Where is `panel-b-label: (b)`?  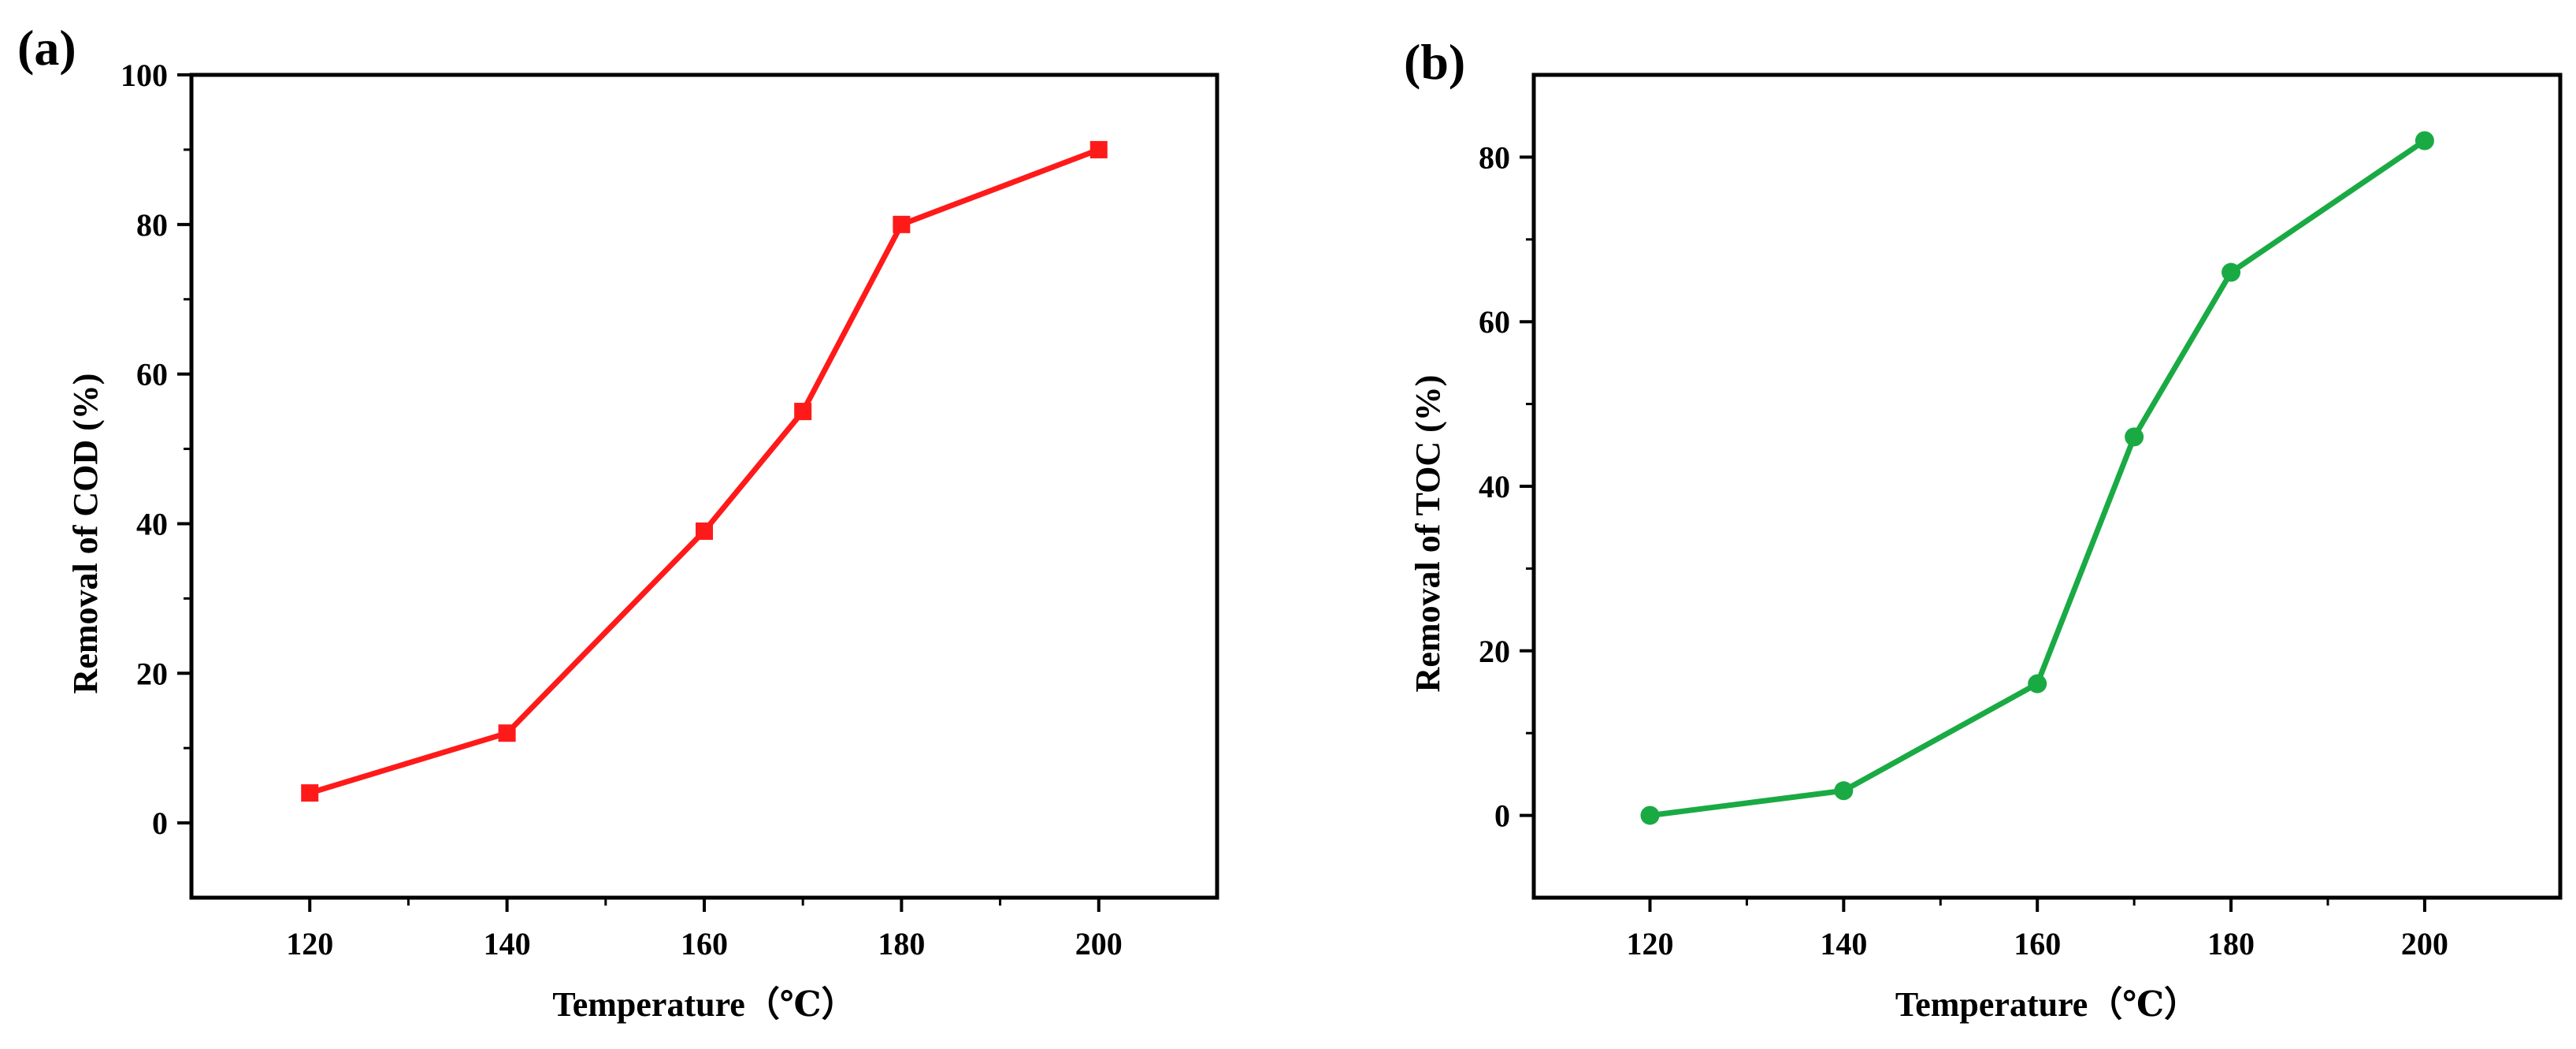
panel-b-label: (b) is located at coordinates (1434, 62).